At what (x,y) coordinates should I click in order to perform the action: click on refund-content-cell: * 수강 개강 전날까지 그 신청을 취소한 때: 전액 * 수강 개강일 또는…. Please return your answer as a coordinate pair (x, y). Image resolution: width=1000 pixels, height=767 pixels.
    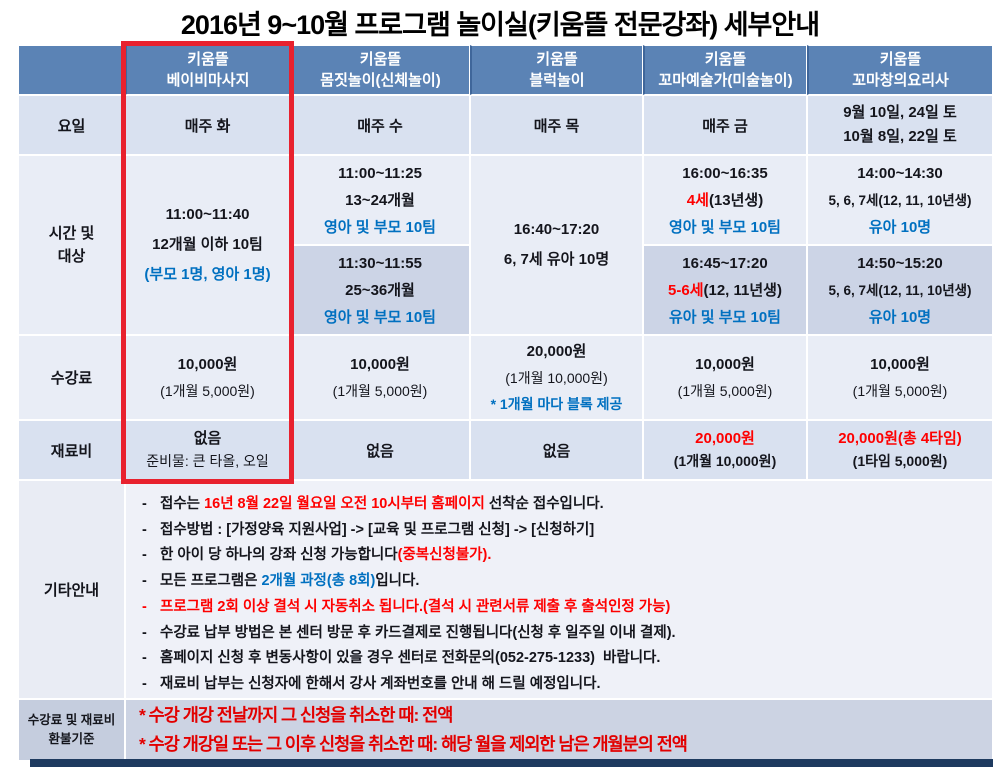
    Looking at the image, I should click on (559, 729).